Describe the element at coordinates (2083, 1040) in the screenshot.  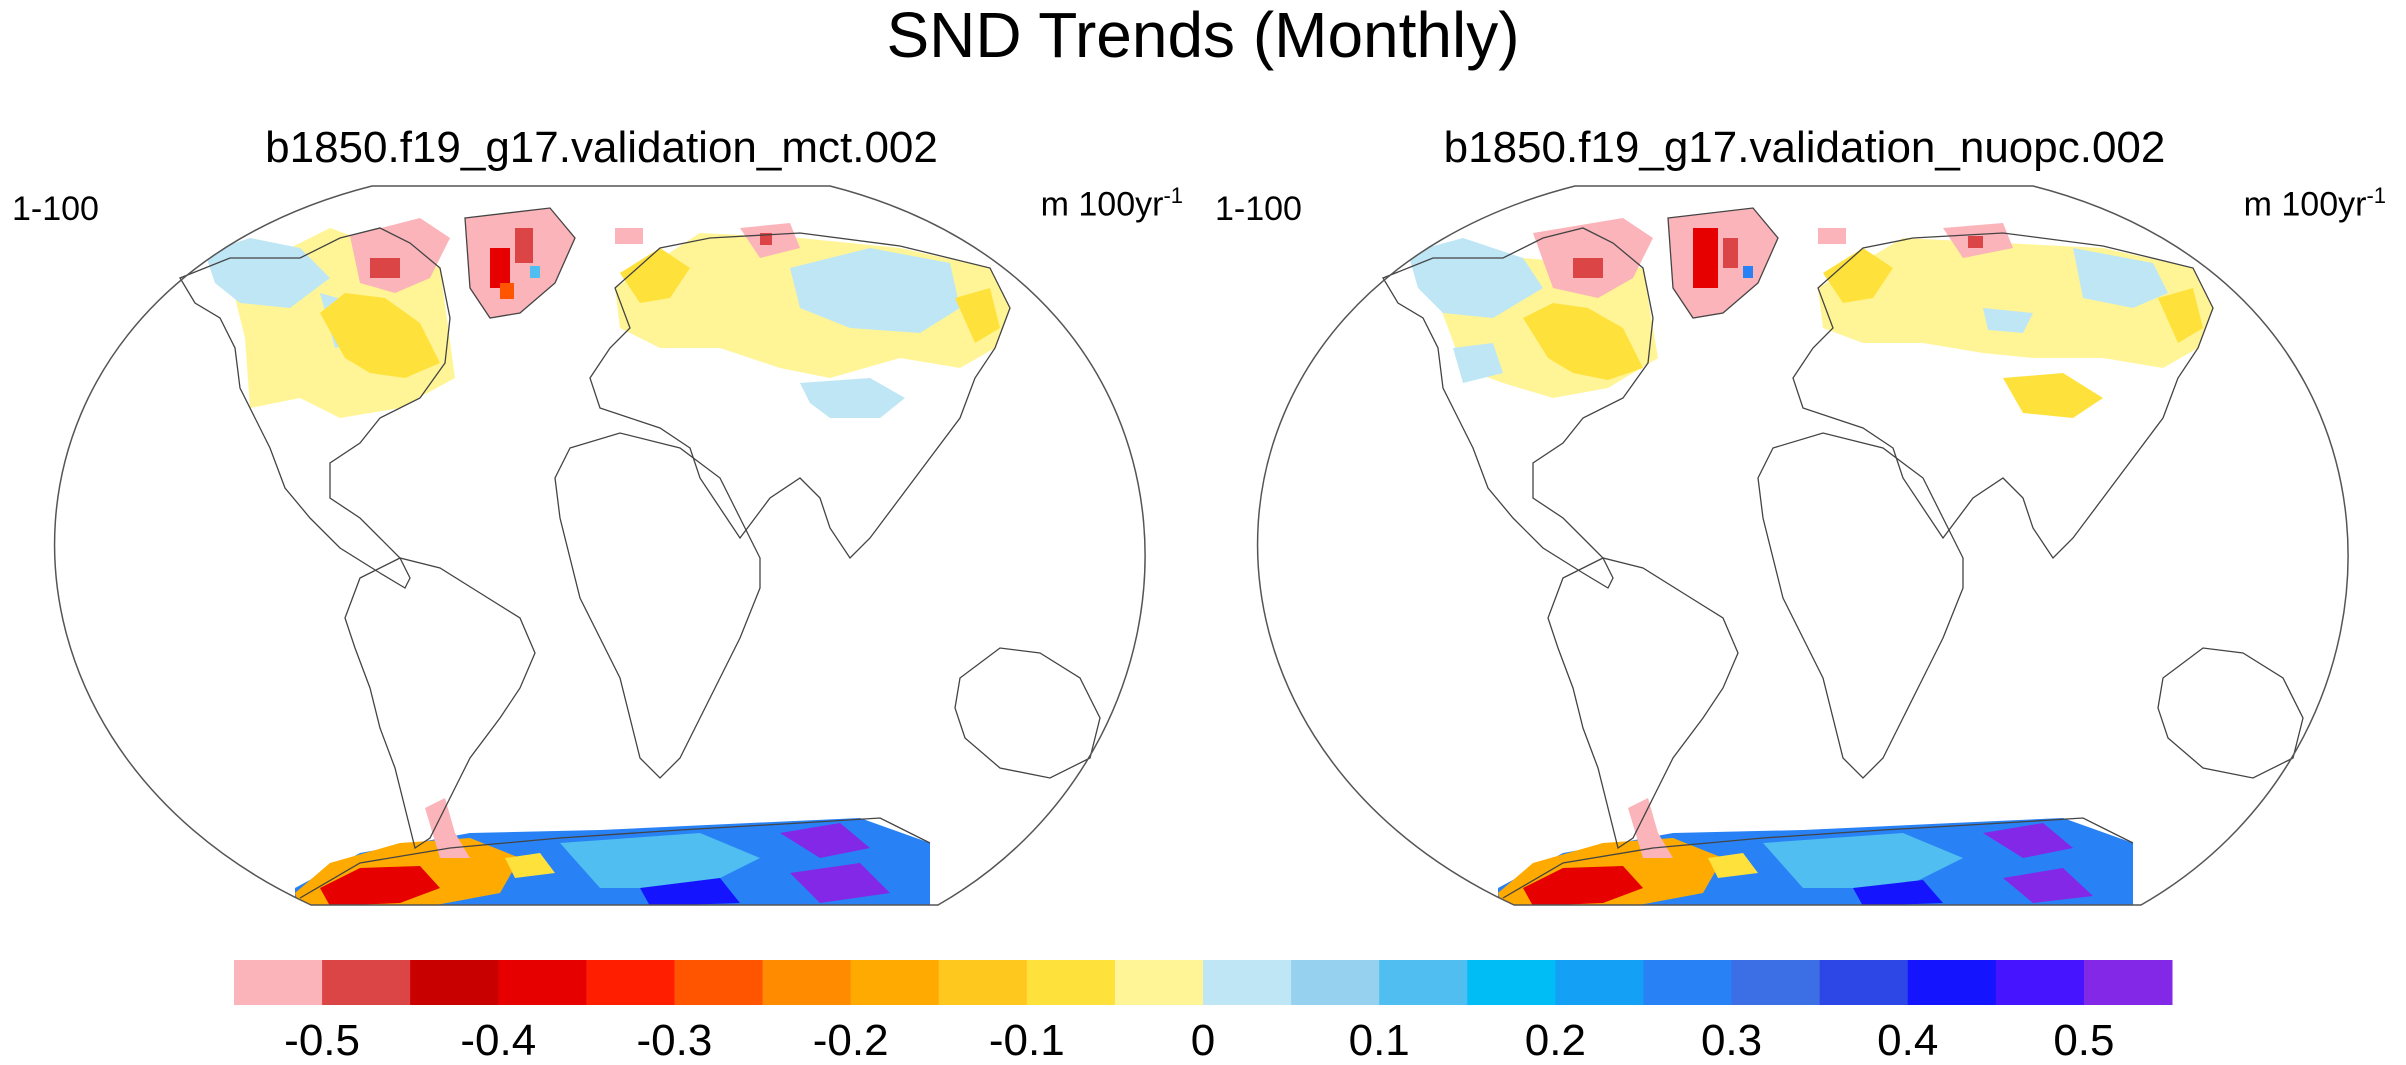
I see `colorbar-label: 0.5` at that location.